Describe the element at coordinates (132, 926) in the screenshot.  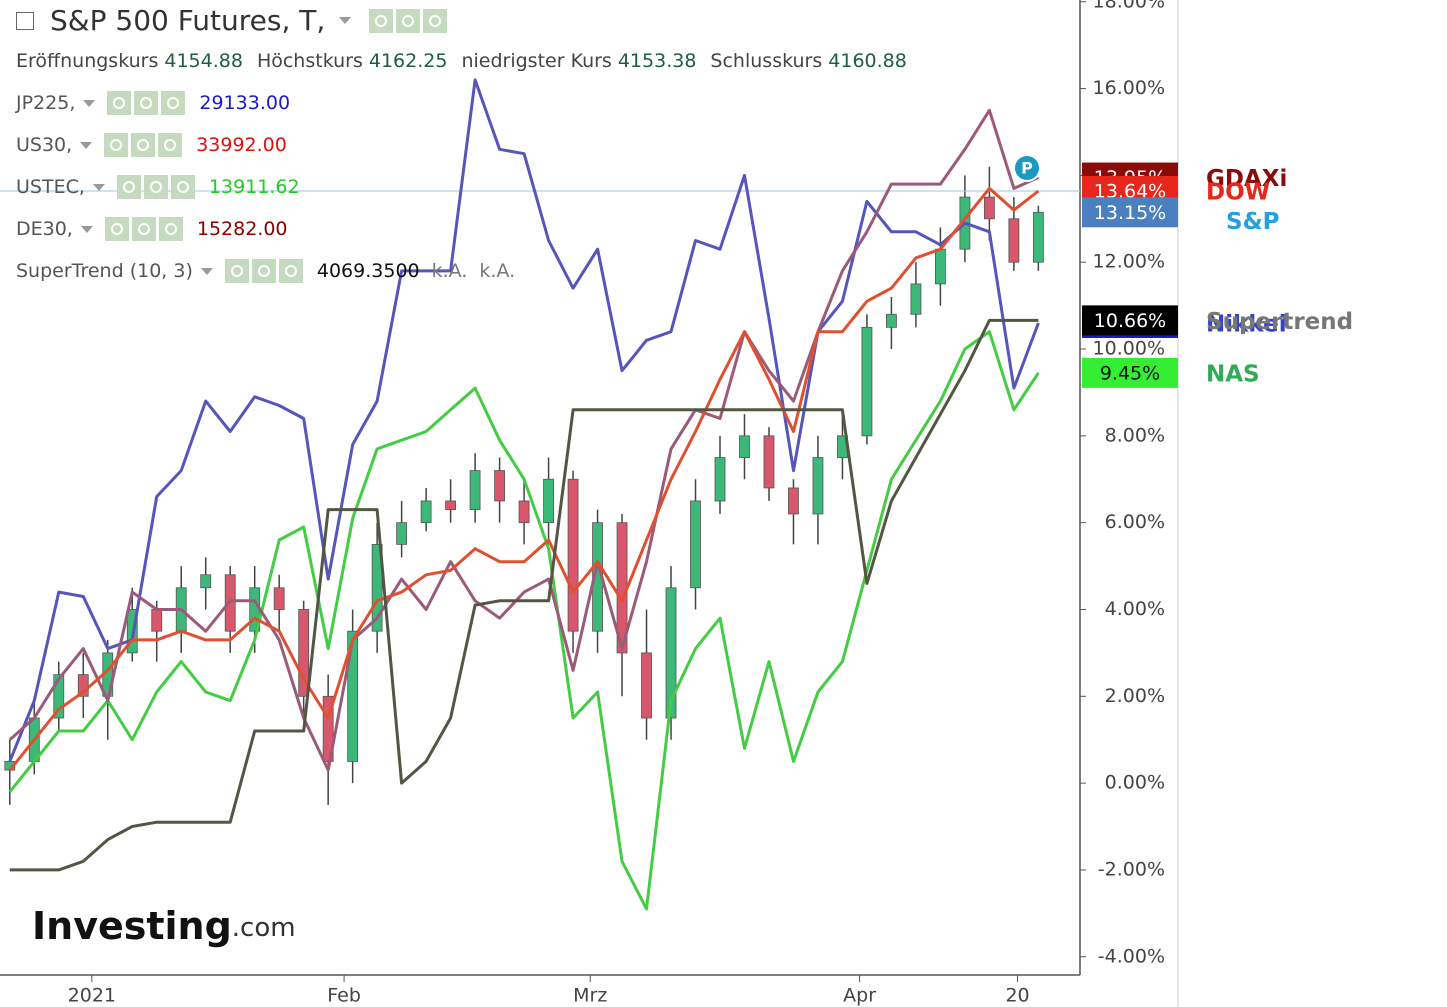
I see `watermark-brand: Investing` at that location.